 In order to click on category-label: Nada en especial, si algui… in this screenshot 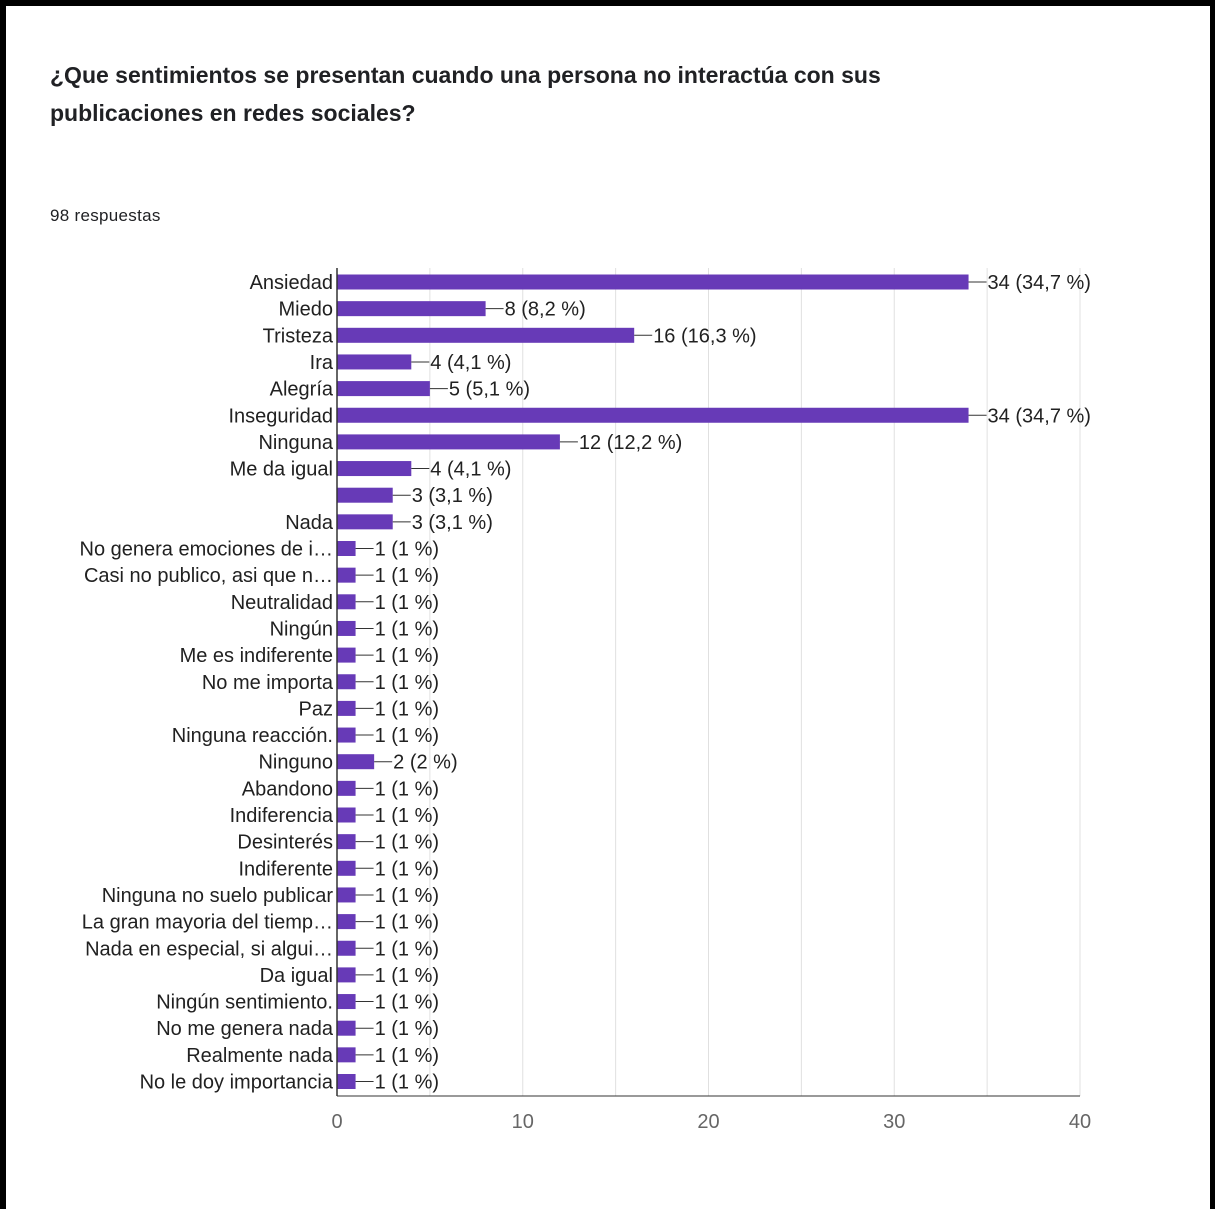, I will do `click(209, 949)`.